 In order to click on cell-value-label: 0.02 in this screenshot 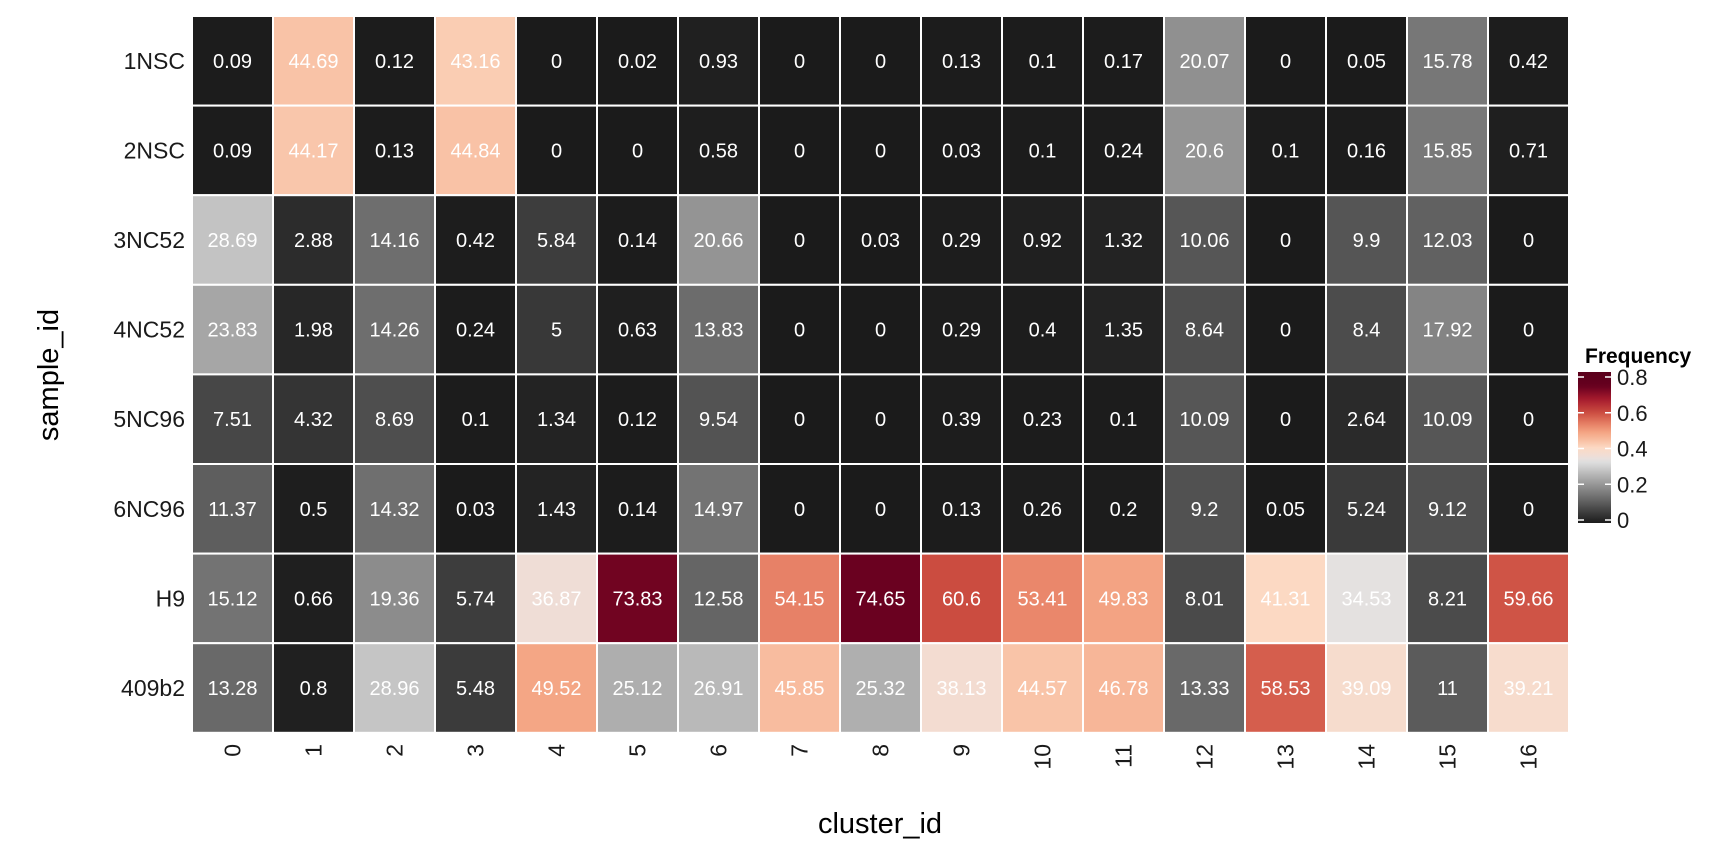, I will do `click(637, 62)`.